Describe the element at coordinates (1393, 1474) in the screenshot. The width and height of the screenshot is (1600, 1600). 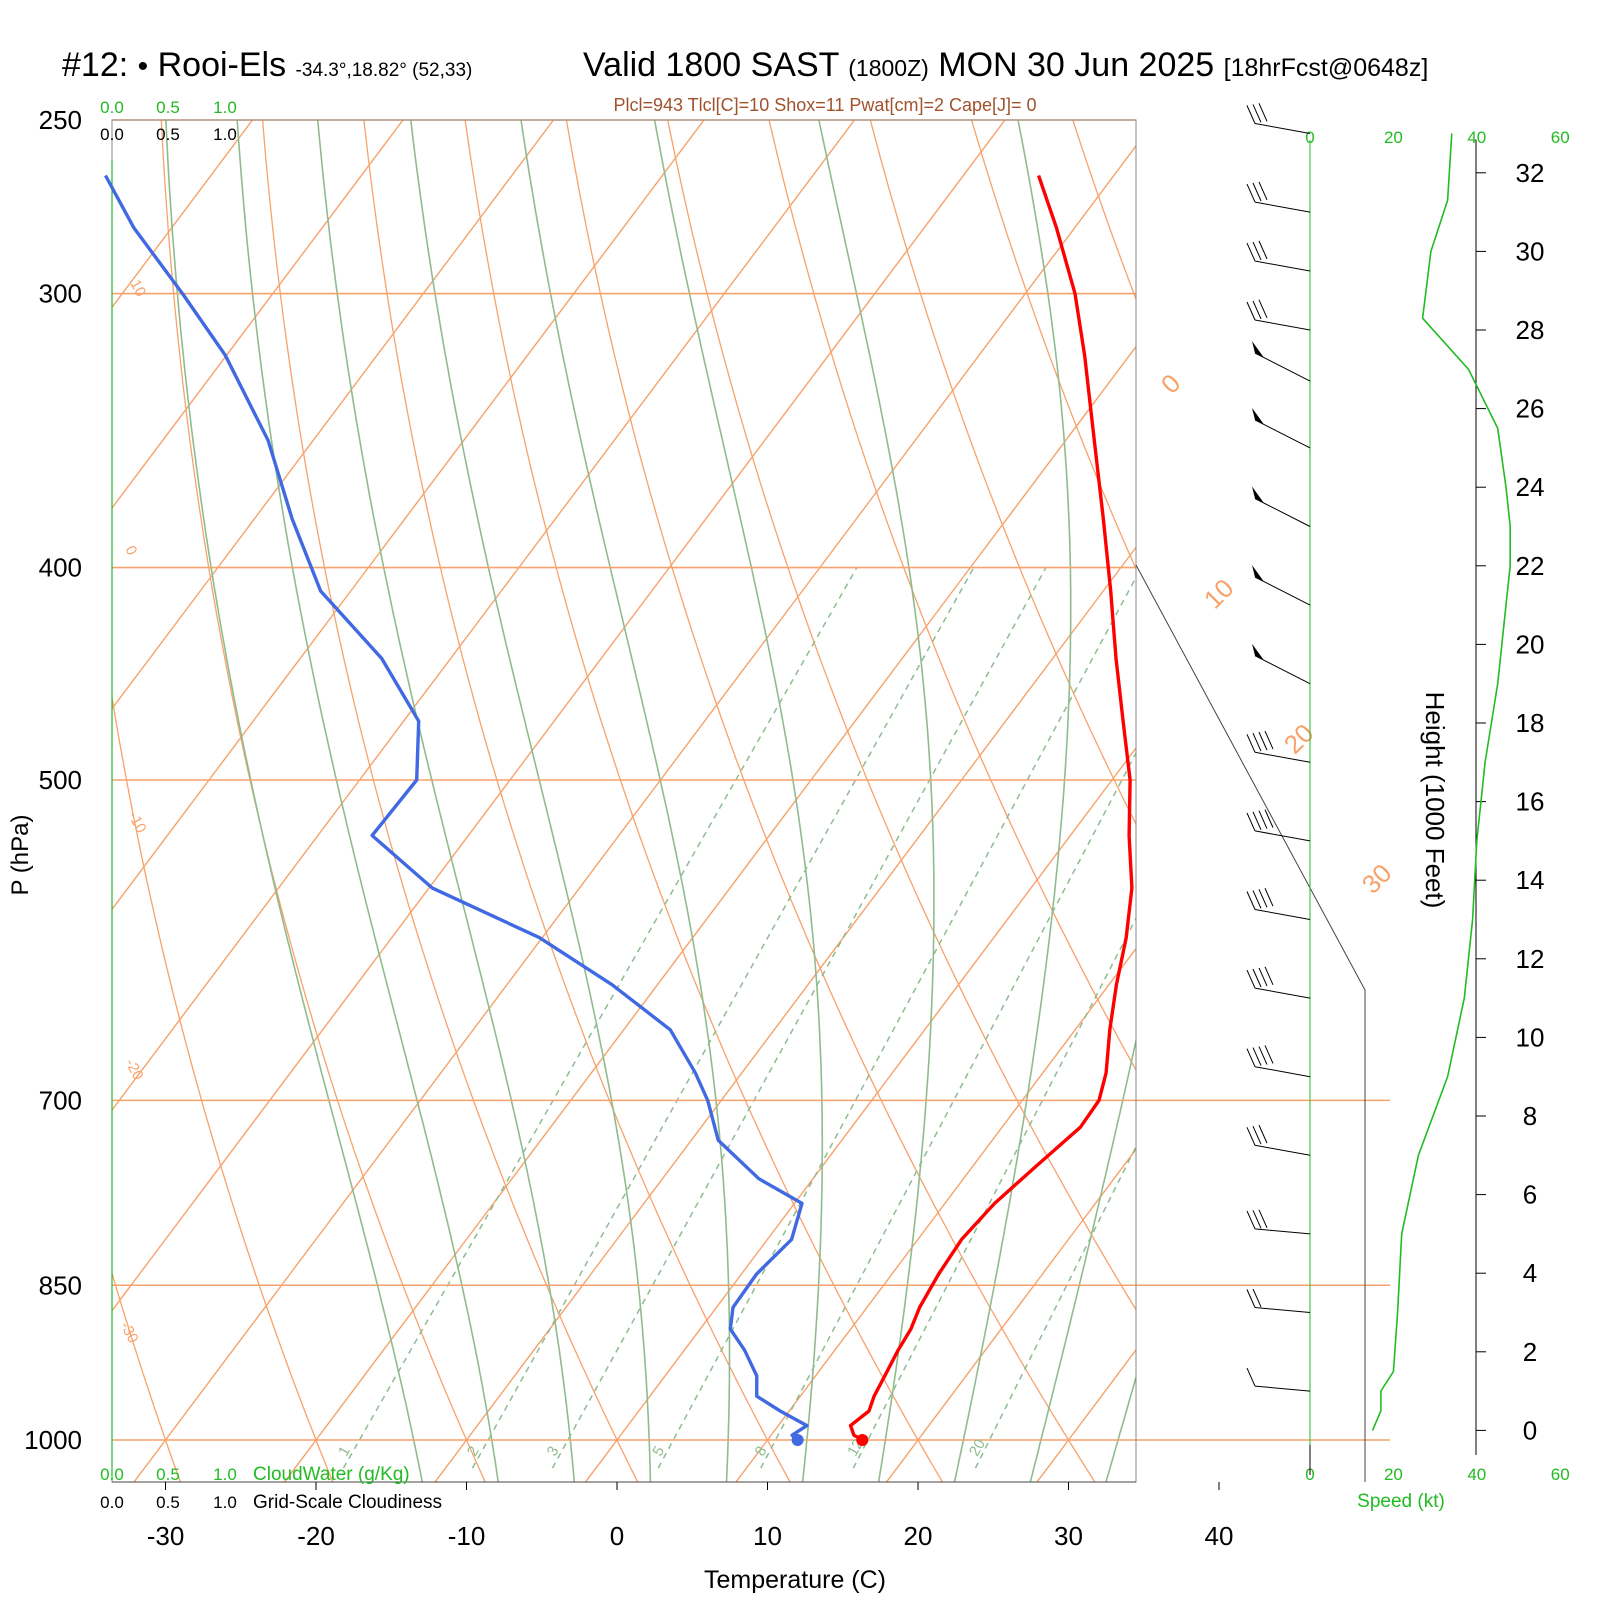
I see `speed-tick-bottom: 20` at that location.